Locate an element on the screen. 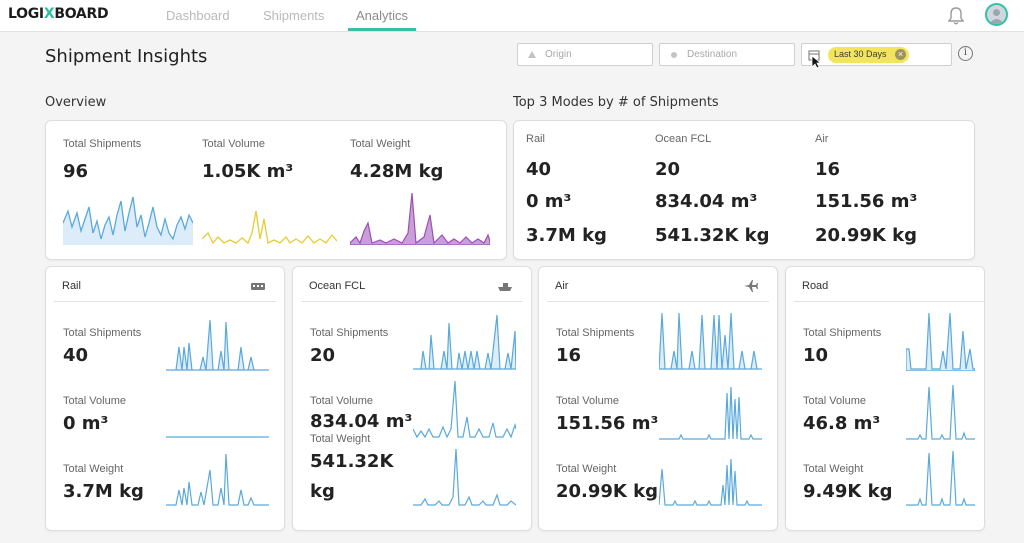 Image resolution: width=1024 pixels, height=543 pixels. mode-rail-label: Rail is located at coordinates (535, 139).